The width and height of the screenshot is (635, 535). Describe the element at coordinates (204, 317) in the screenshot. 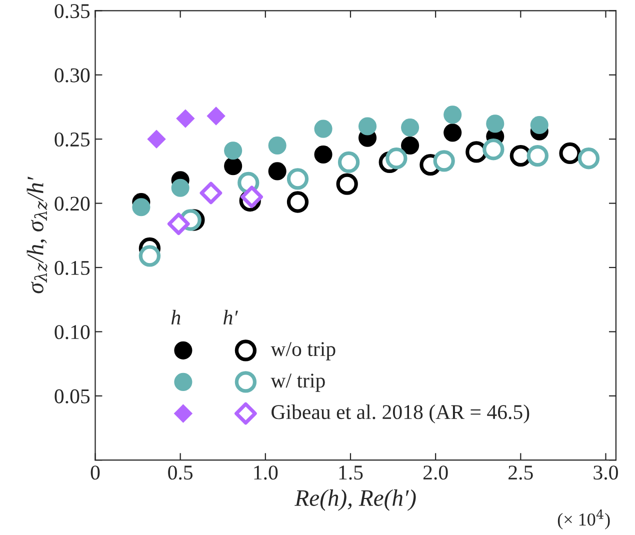

I see `legend-title: h h′` at that location.